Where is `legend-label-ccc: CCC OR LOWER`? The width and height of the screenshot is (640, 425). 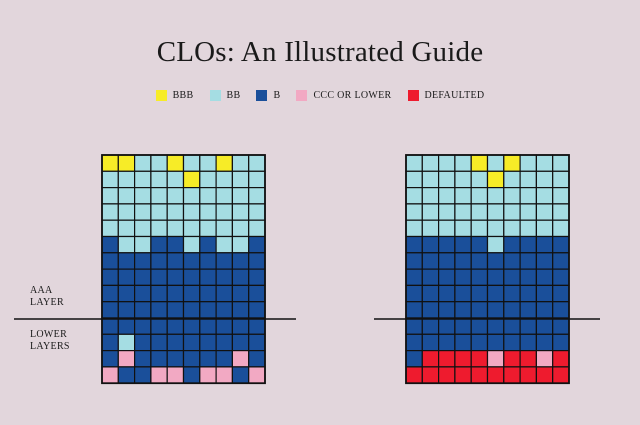 legend-label-ccc: CCC OR LOWER is located at coordinates (352, 95).